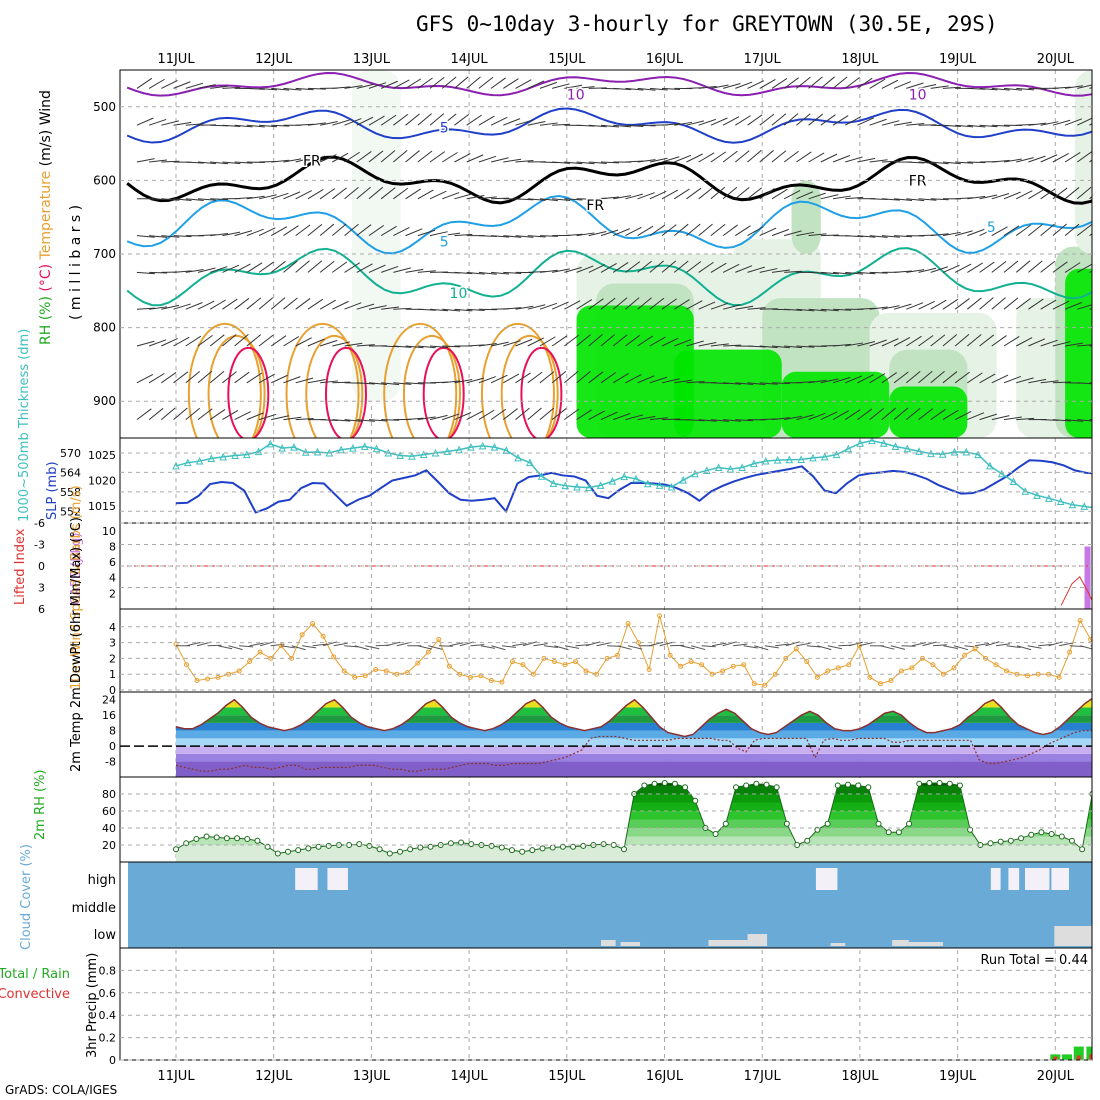 The height and width of the screenshot is (1100, 1100). Describe the element at coordinates (104, 180) in the screenshot. I see `pressure-tick-label: 600` at that location.